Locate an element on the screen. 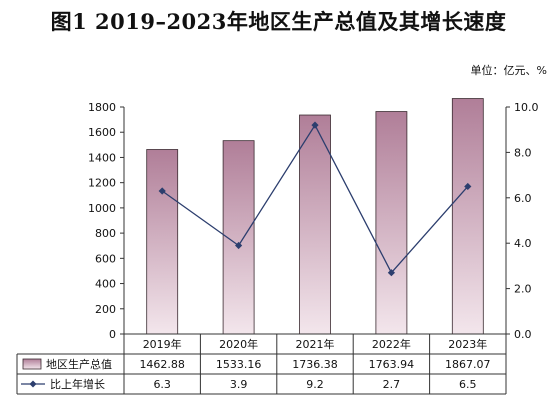 This screenshot has width=557, height=417. left-axis-tick-label: 1000 is located at coordinates (102, 208).